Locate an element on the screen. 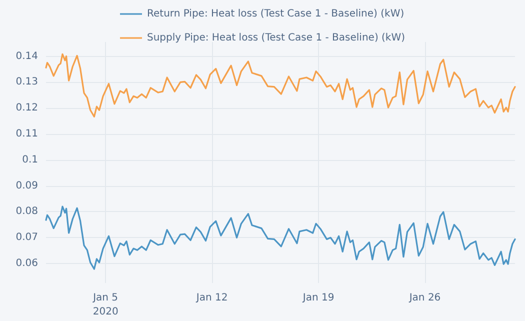  x-tick-label: Jan 26 is located at coordinates (424, 298).